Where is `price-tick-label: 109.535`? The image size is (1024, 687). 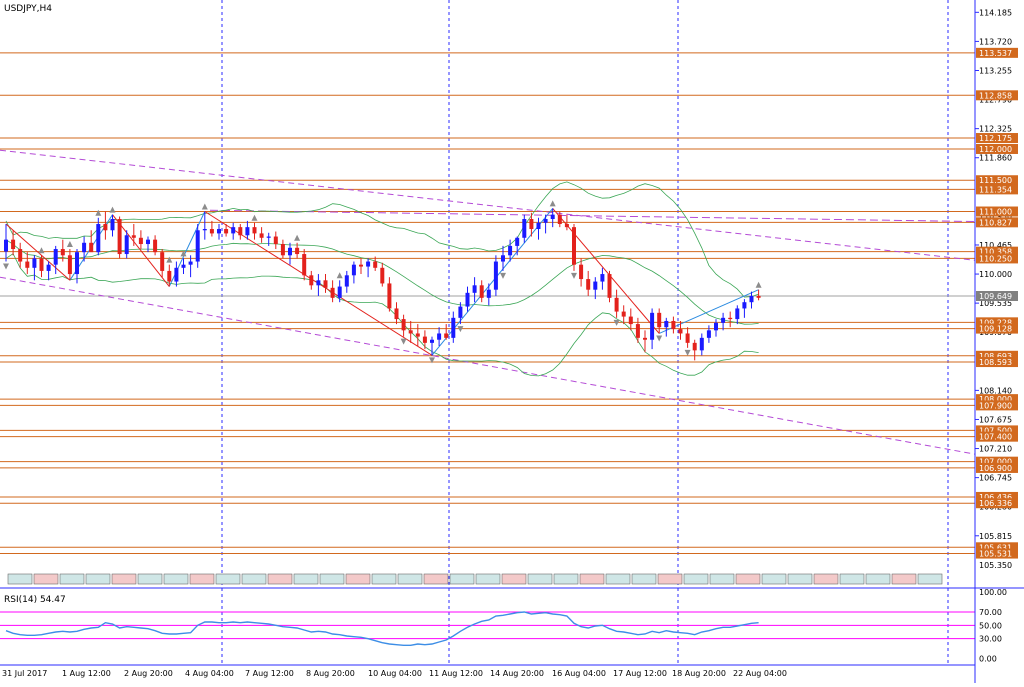 price-tick-label: 109.535 is located at coordinates (995, 303).